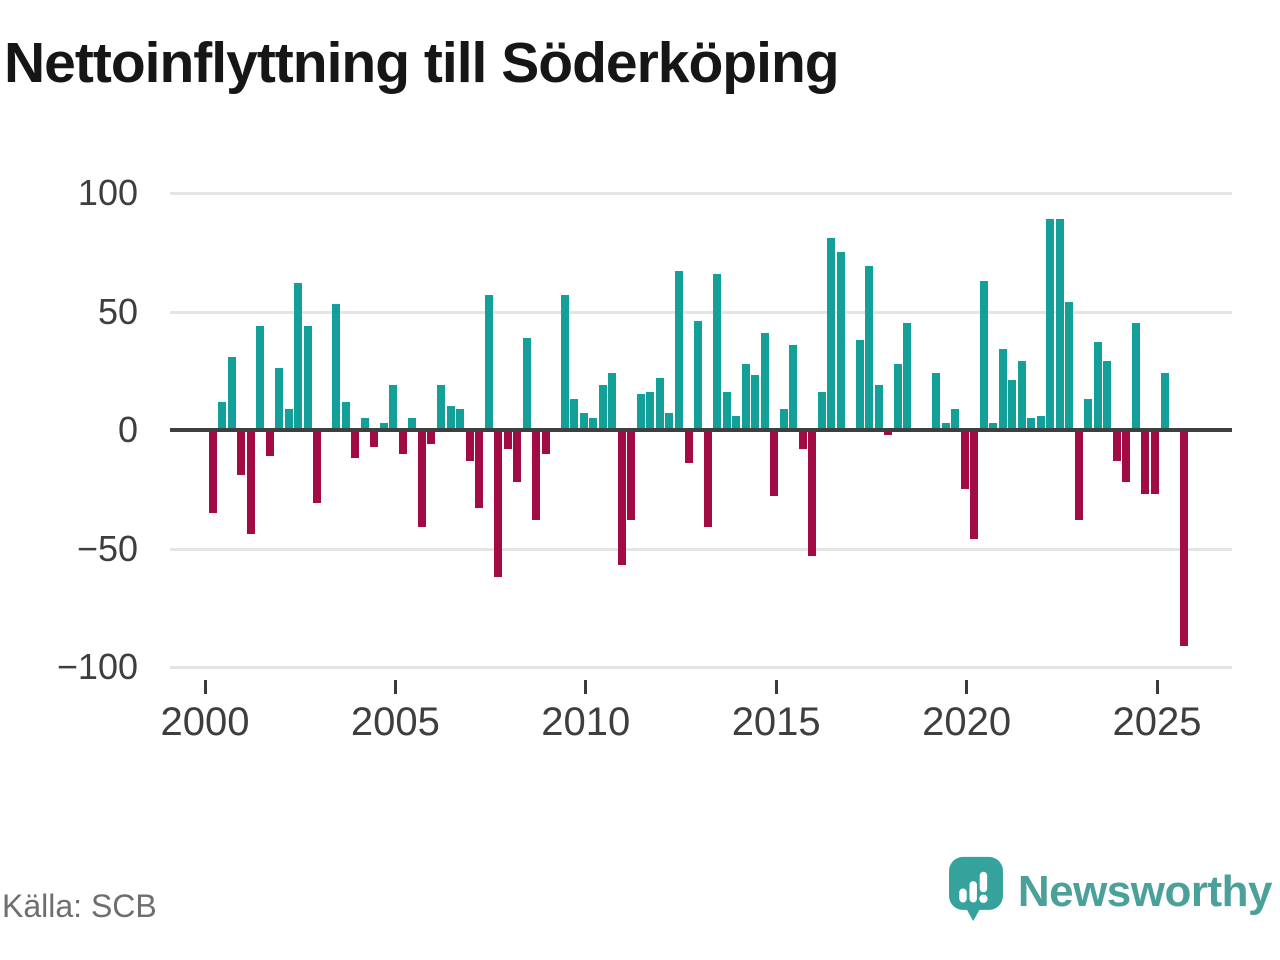 Image resolution: width=1280 pixels, height=960 pixels. I want to click on newsworthy-wordmark: Newsworthy, so click(1145, 891).